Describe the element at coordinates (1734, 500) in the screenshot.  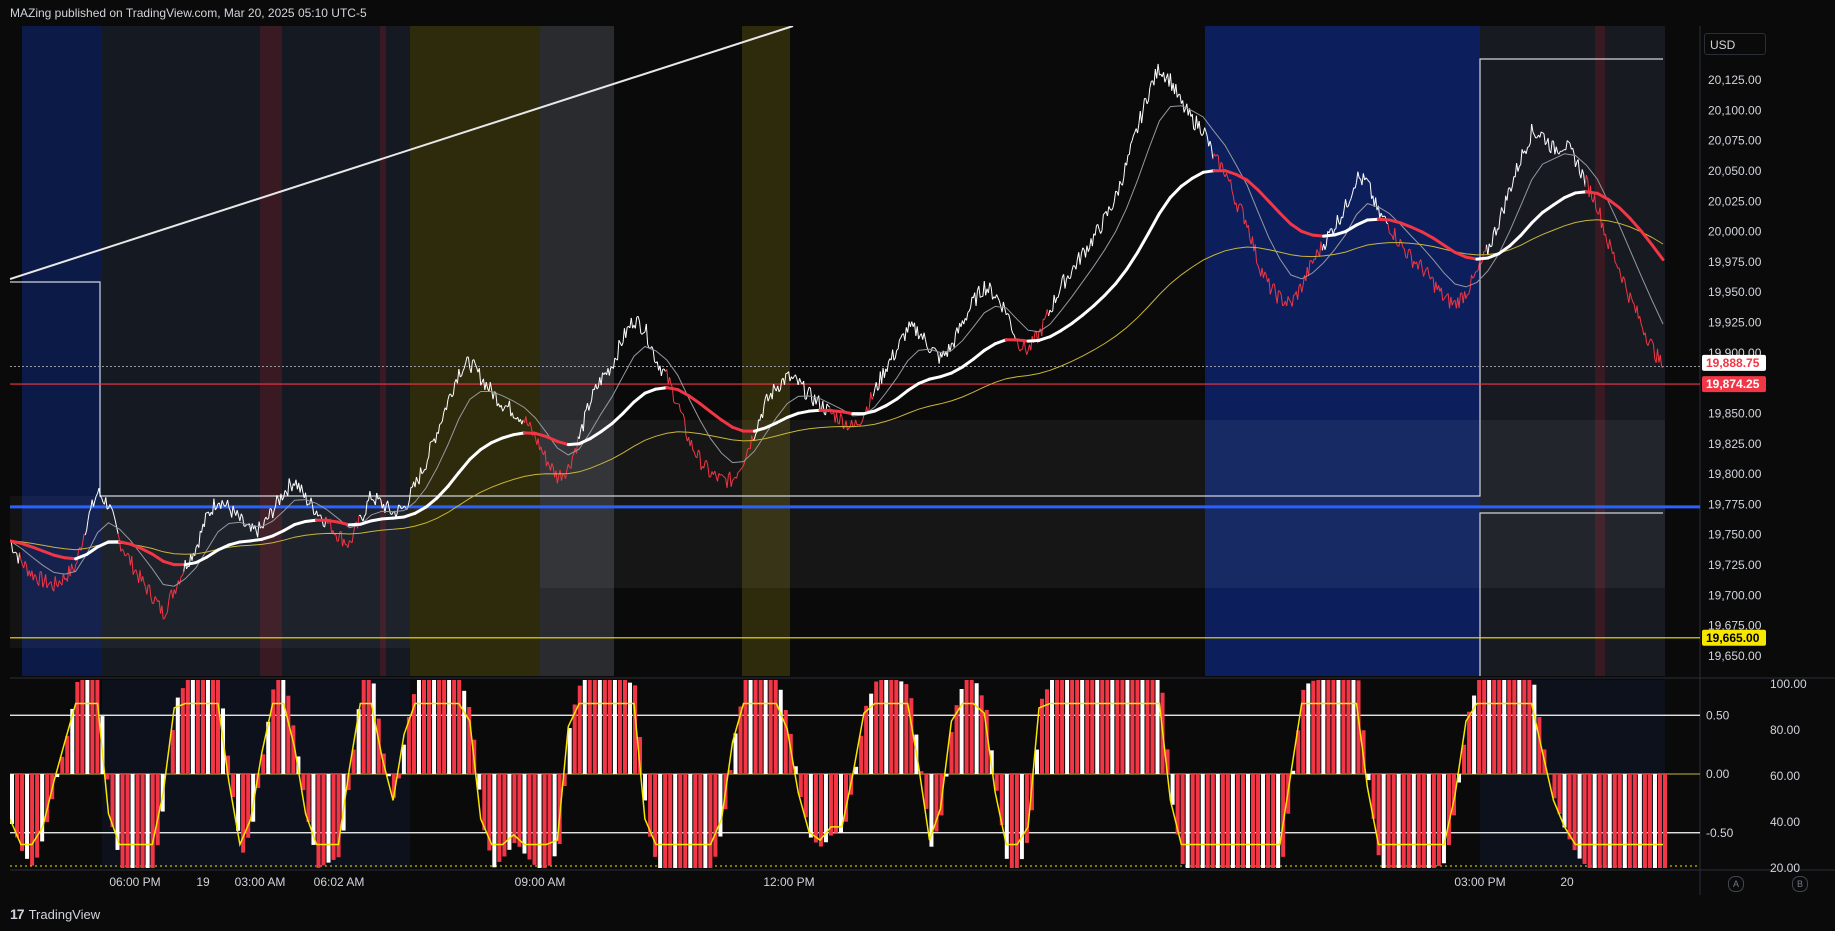
I see `price-labels: 19,888.75 19,874.25 19,665.00` at that location.